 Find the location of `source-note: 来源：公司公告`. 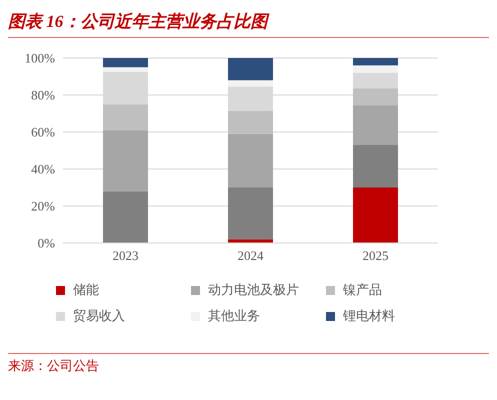

source-note: 来源：公司公告 is located at coordinates (54, 366).